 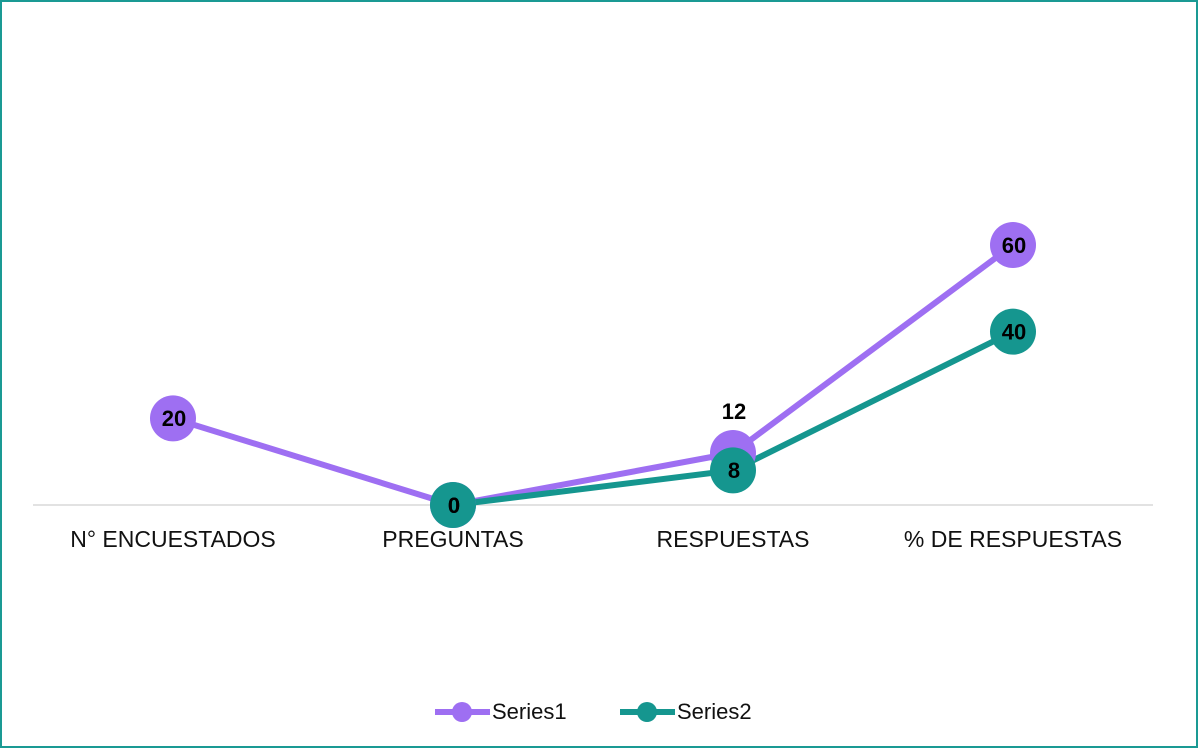 What do you see at coordinates (173, 539) in the screenshot?
I see `x-tick-label: N° ENCUESTADOS` at bounding box center [173, 539].